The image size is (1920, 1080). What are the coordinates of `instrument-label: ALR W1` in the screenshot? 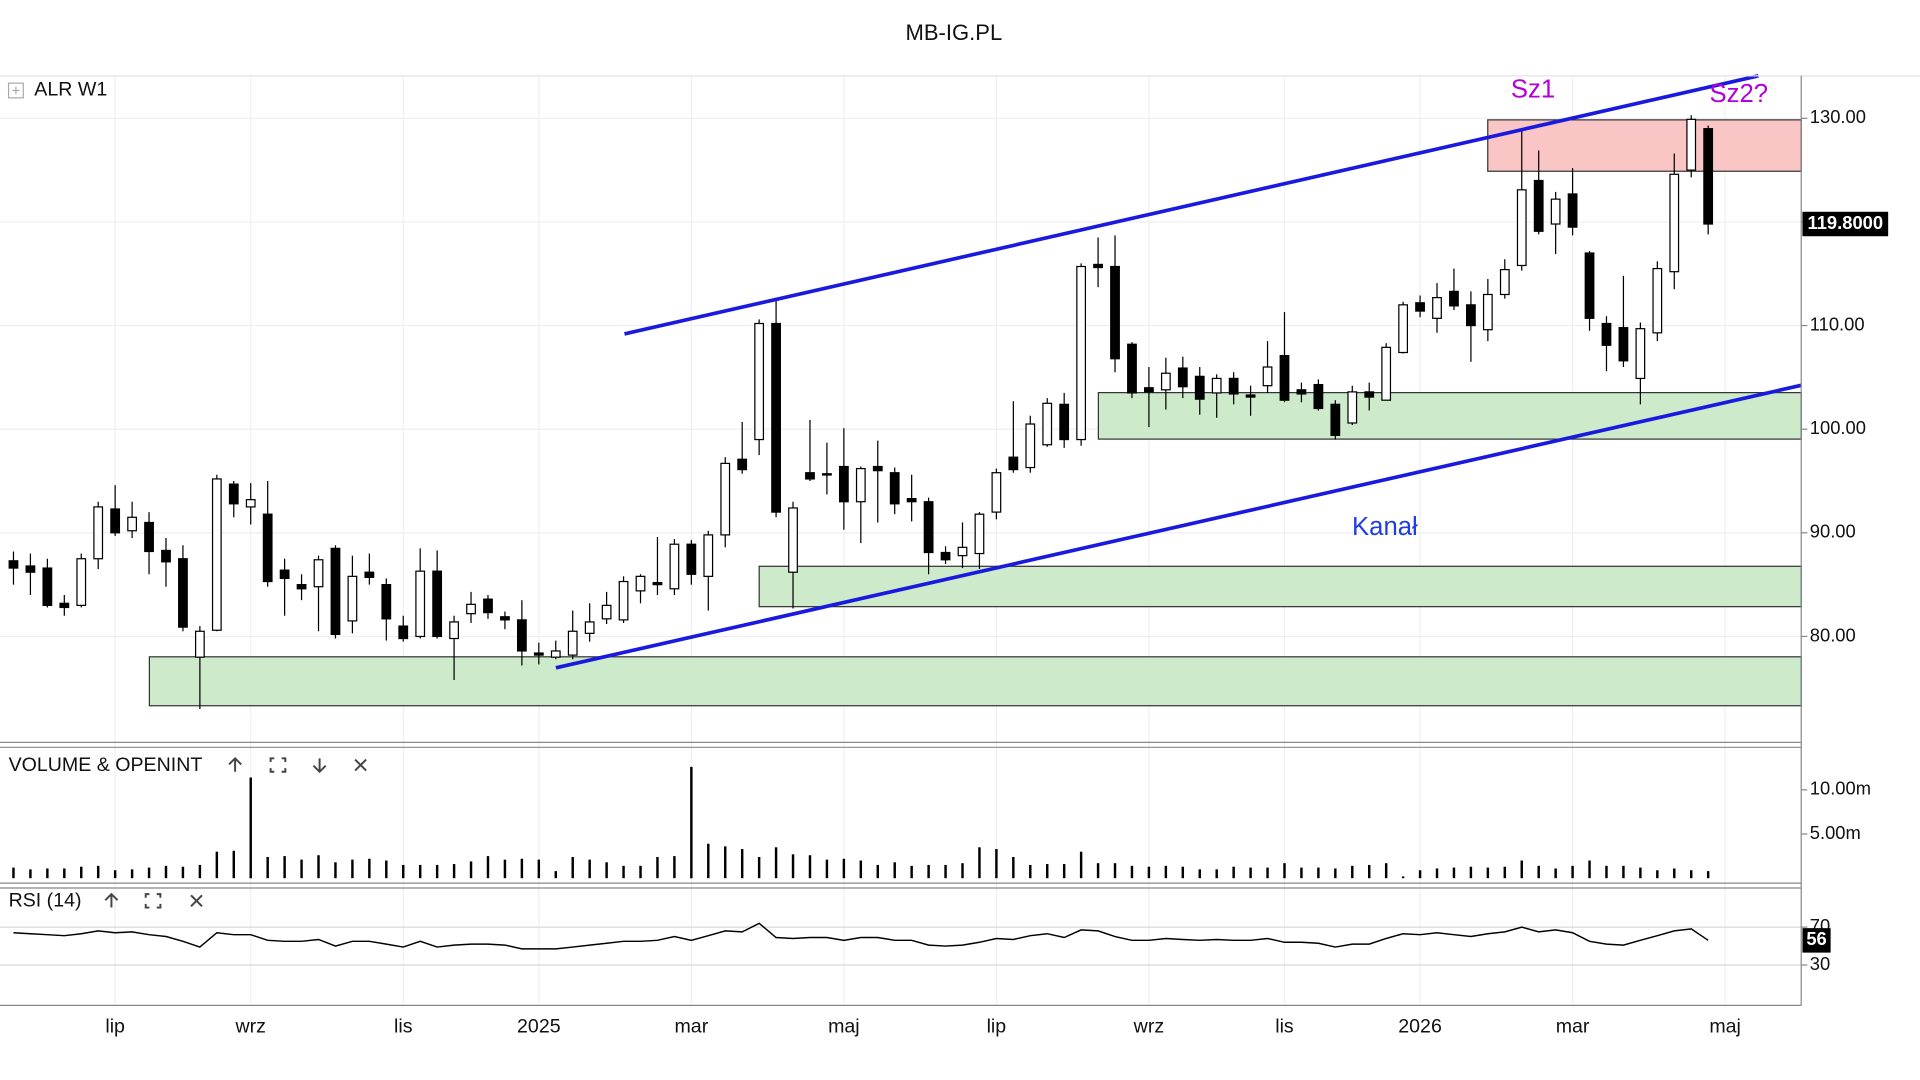 It's located at (70, 90).